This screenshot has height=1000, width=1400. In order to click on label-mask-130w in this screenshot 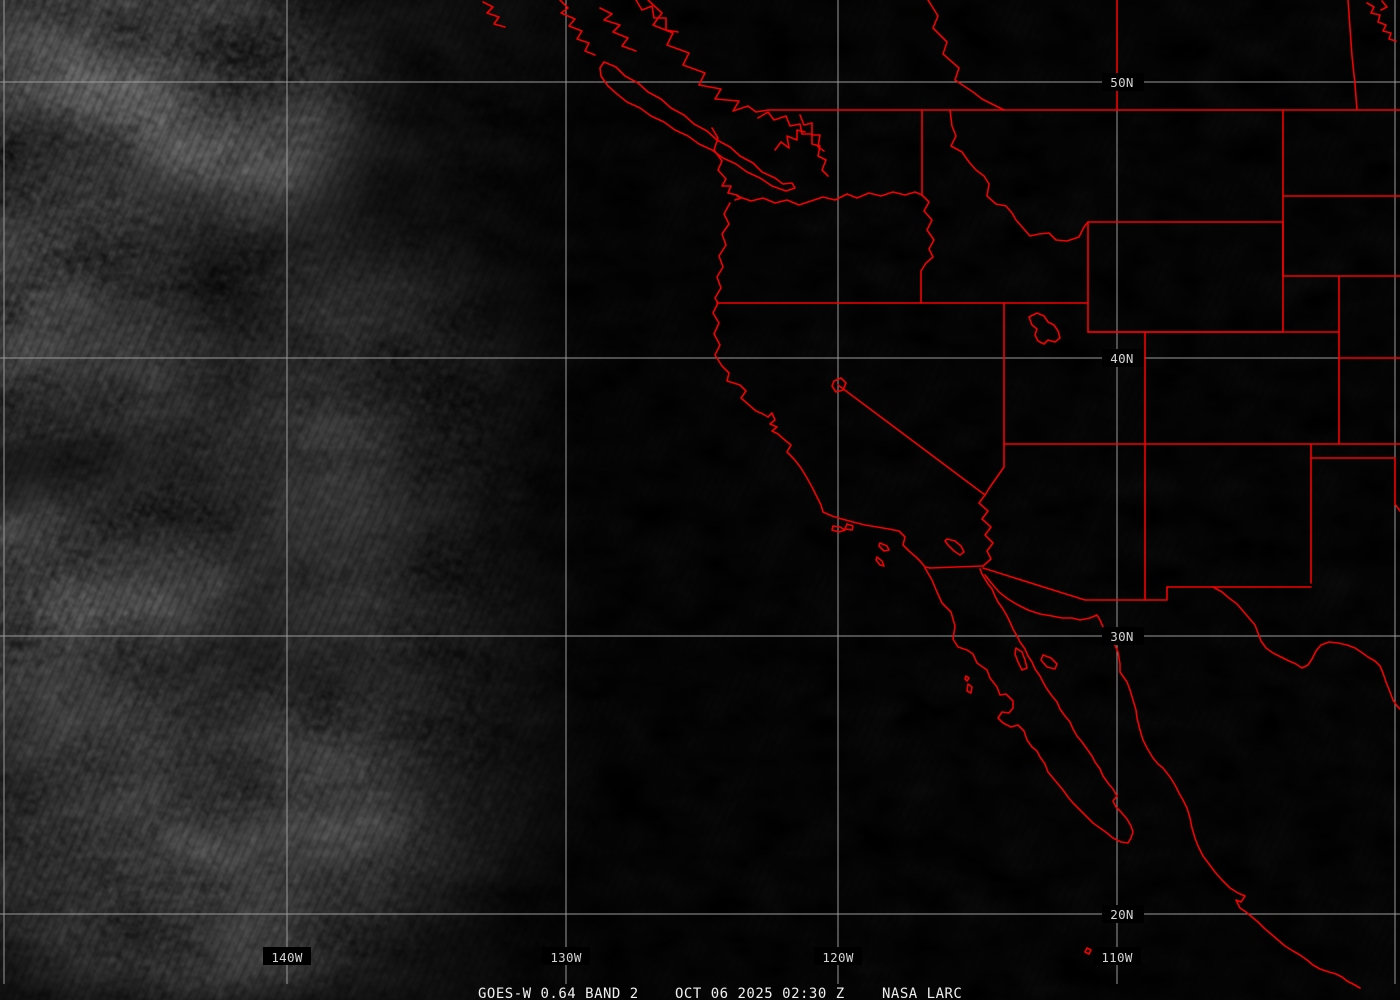, I will do `click(566, 956)`.